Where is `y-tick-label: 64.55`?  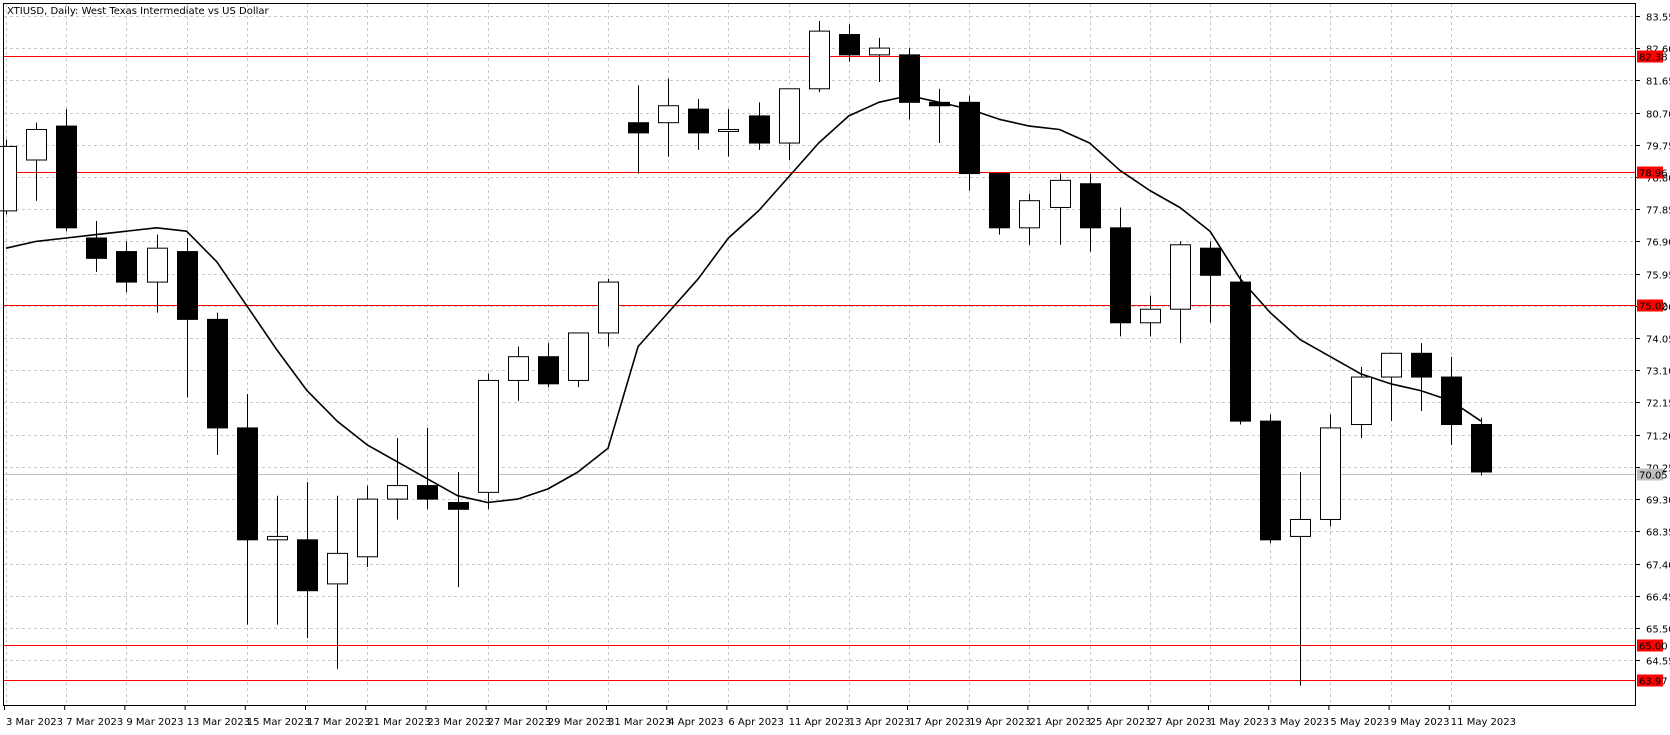
y-tick-label: 64.55 is located at coordinates (1658, 662).